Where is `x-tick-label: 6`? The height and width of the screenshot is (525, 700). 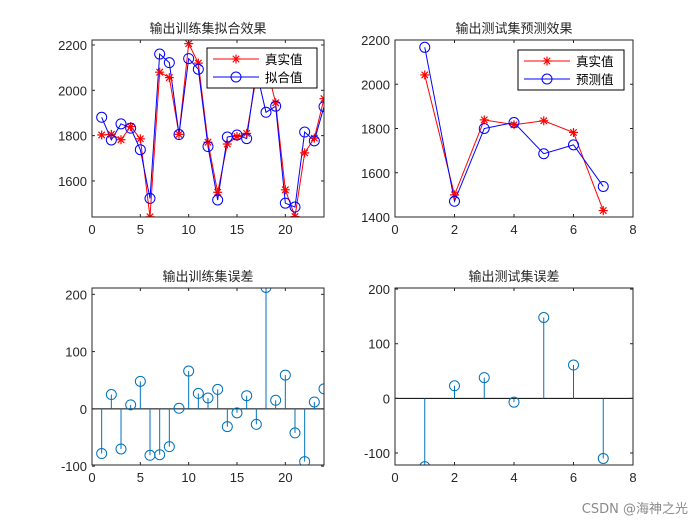 x-tick-label: 6 is located at coordinates (573, 477).